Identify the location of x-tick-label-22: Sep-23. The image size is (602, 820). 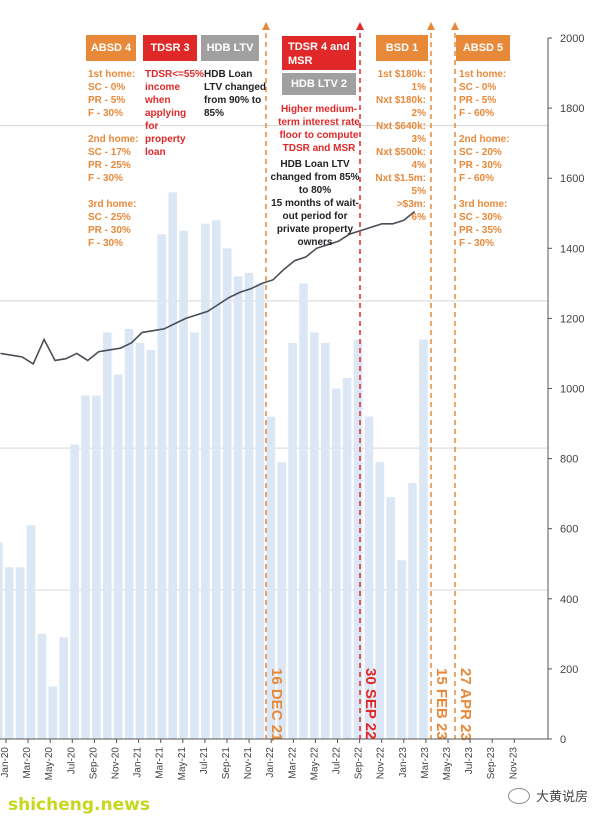
(491, 763).